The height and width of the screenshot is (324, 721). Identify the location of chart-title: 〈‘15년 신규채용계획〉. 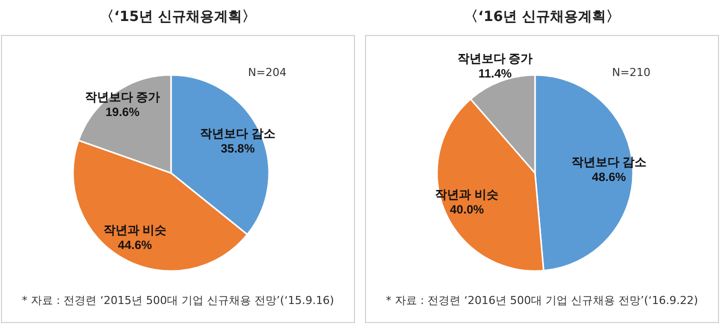
(178, 17).